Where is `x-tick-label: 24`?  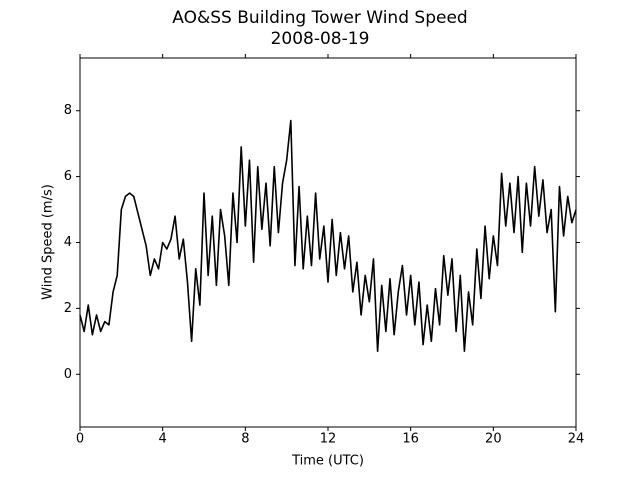 x-tick-label: 24 is located at coordinates (576, 439).